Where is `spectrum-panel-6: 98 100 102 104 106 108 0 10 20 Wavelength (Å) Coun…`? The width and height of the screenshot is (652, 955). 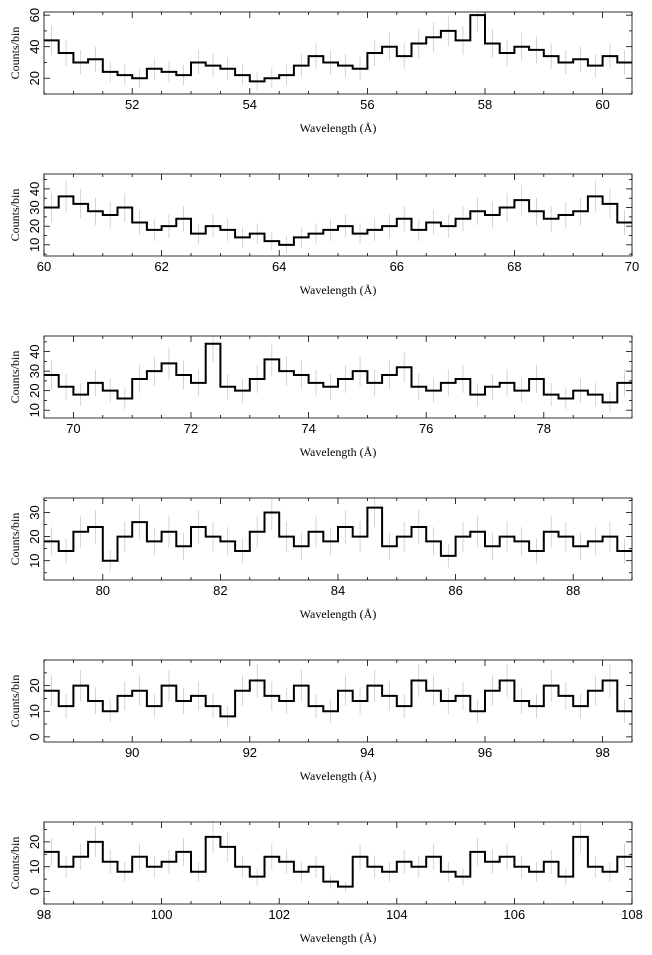 spectrum-panel-6: 98 100 102 104 106 108 0 10 20 Wavelength (Å) Coun… is located at coordinates (325, 883).